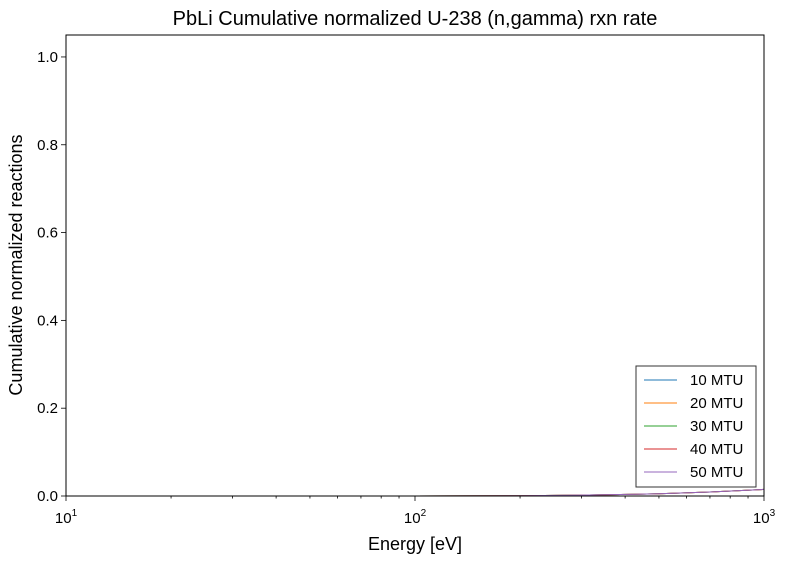 This screenshot has height=563, width=787. Describe the element at coordinates (716, 380) in the screenshot. I see `legend-label-1: 10 MTU` at that location.